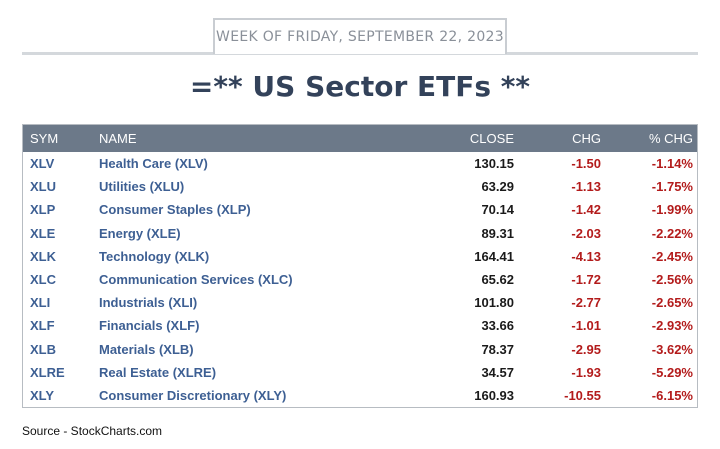 The image size is (720, 449). I want to click on header-name: NAME, so click(118, 138).